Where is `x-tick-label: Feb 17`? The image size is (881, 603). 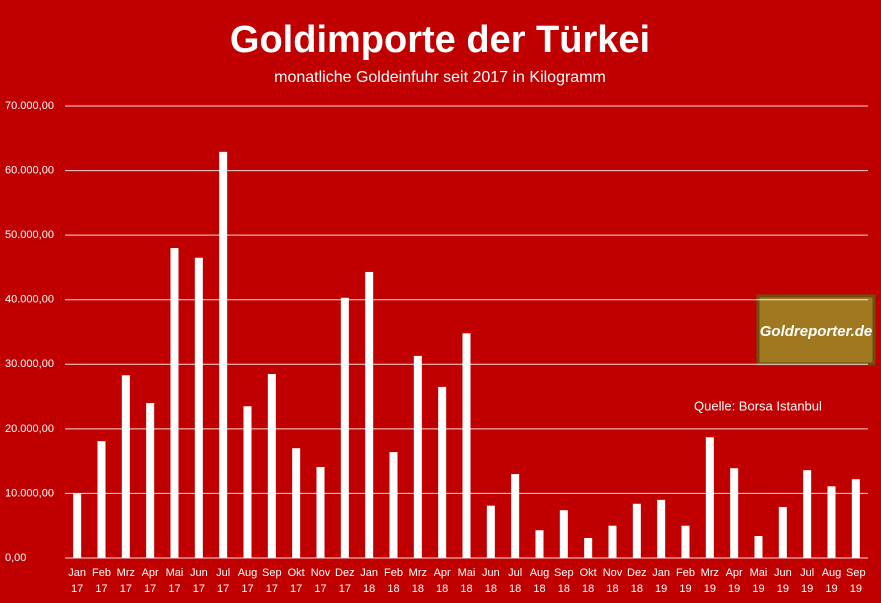
x-tick-label: Feb 17 is located at coordinates (101, 581).